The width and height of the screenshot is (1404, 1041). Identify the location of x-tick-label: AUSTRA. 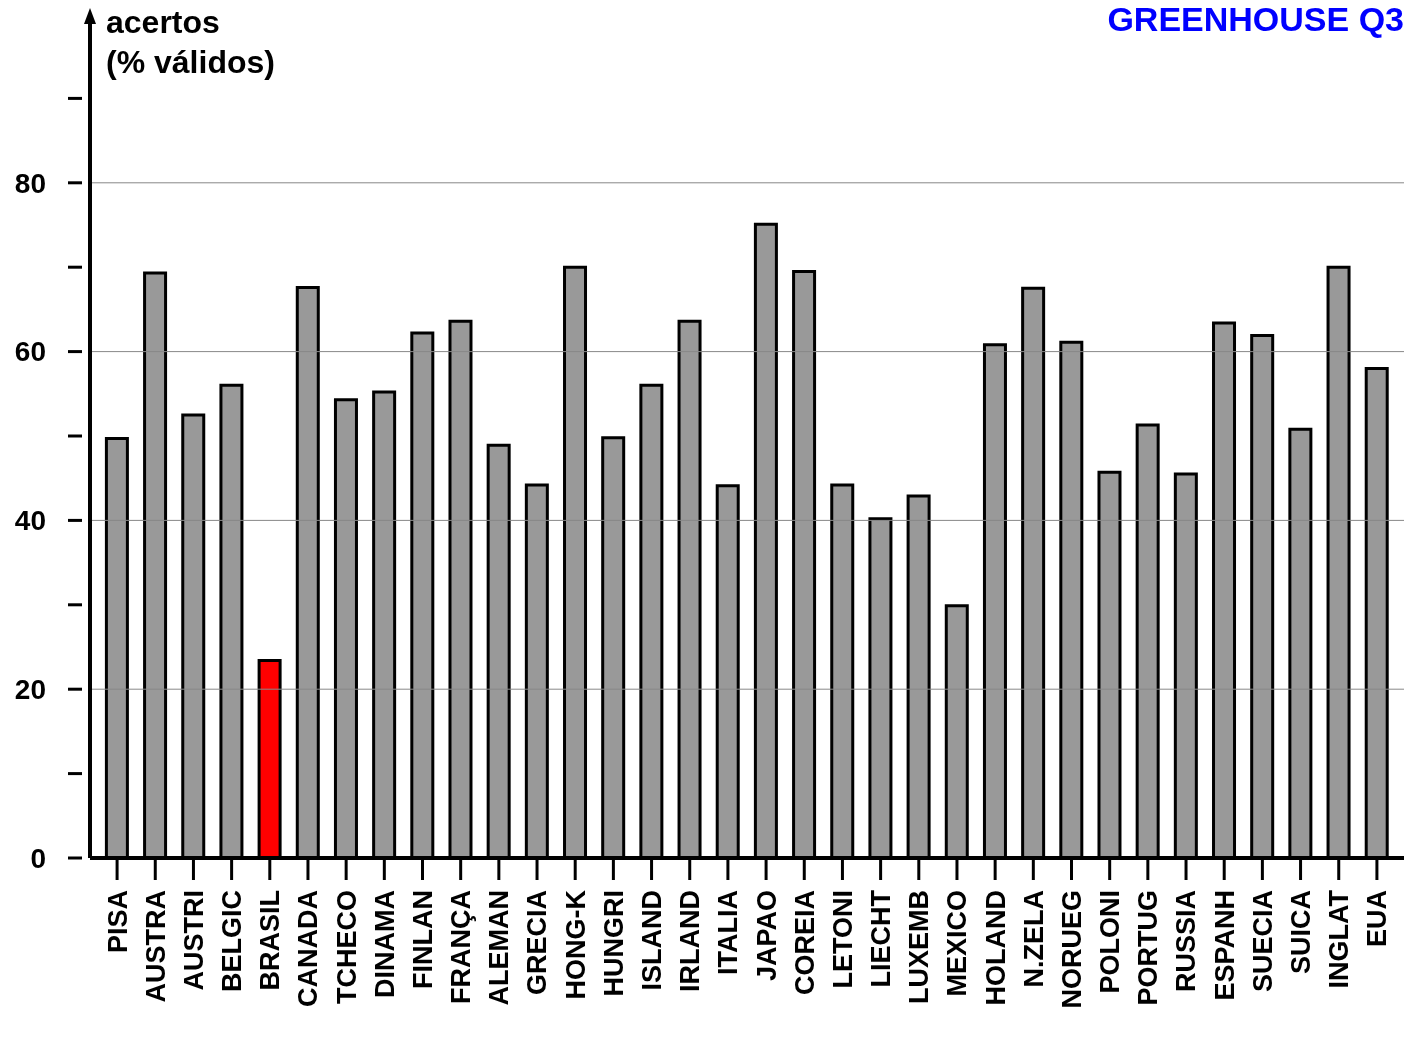
(155, 946).